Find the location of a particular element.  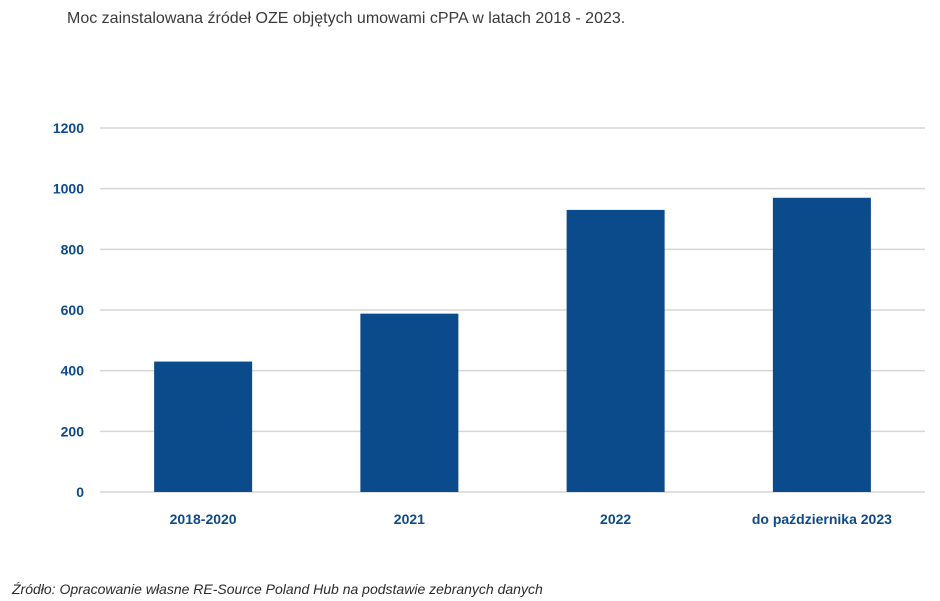

x-category-label: 2018-2020 is located at coordinates (203, 519).